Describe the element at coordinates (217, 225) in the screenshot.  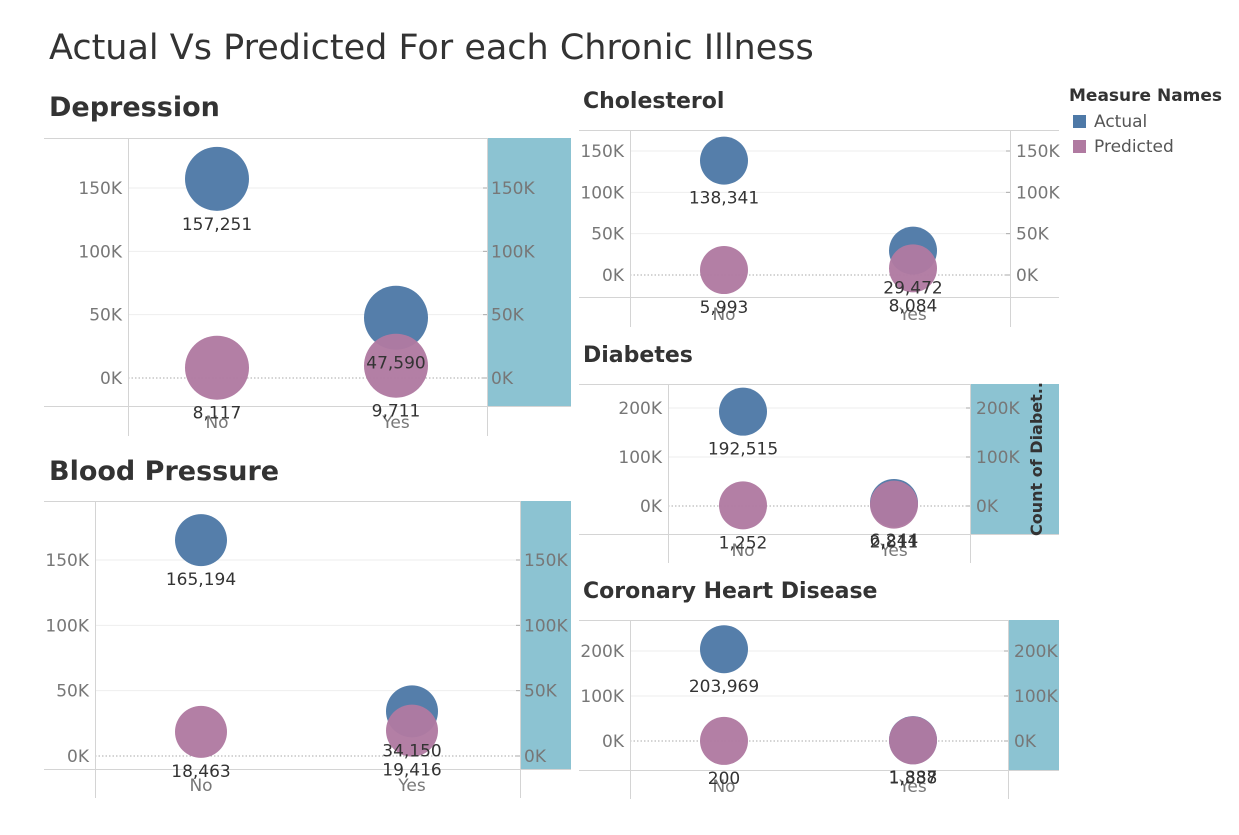
I see `depression-actual-label-no: 157,251` at that location.